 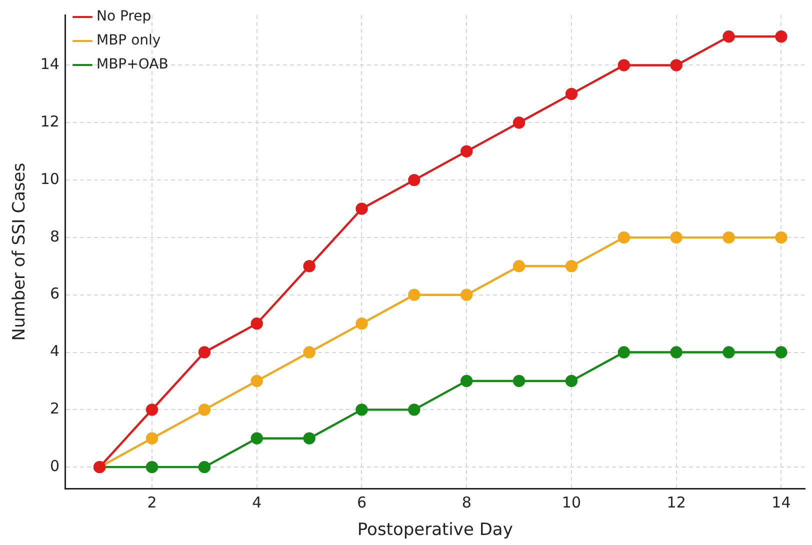 I want to click on x-tick-label: 14, so click(x=781, y=502).